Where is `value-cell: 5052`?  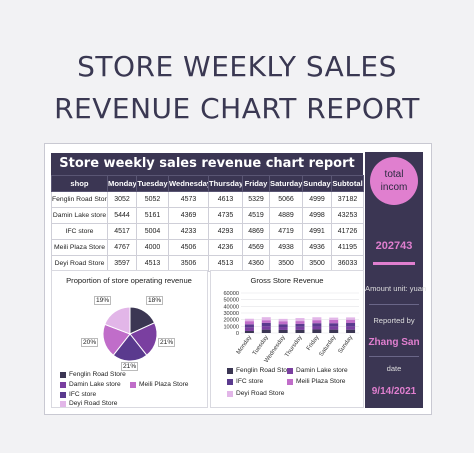
value-cell: 5052 is located at coordinates (152, 199).